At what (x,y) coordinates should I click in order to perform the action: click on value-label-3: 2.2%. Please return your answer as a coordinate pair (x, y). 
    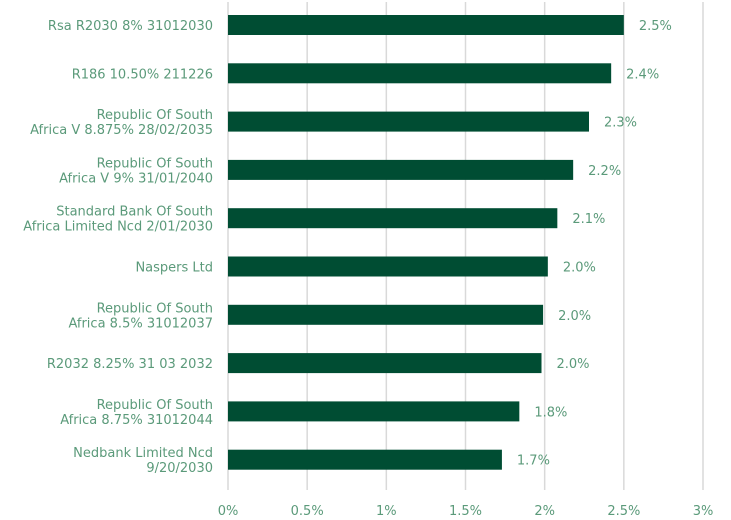
    Looking at the image, I should click on (604, 171).